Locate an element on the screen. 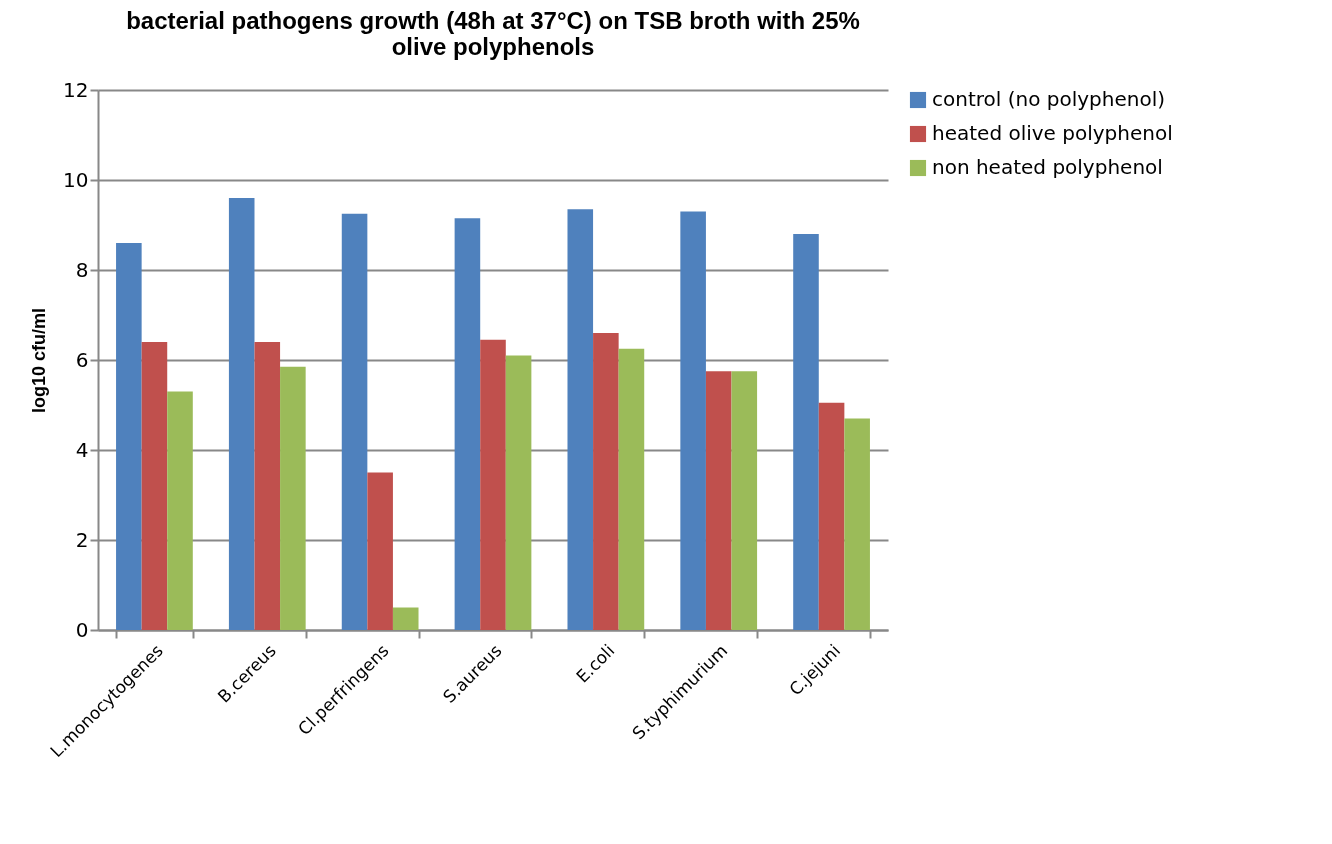 Image resolution: width=1332 pixels, height=844 pixels. y-tick-label: 10 is located at coordinates (76, 179).